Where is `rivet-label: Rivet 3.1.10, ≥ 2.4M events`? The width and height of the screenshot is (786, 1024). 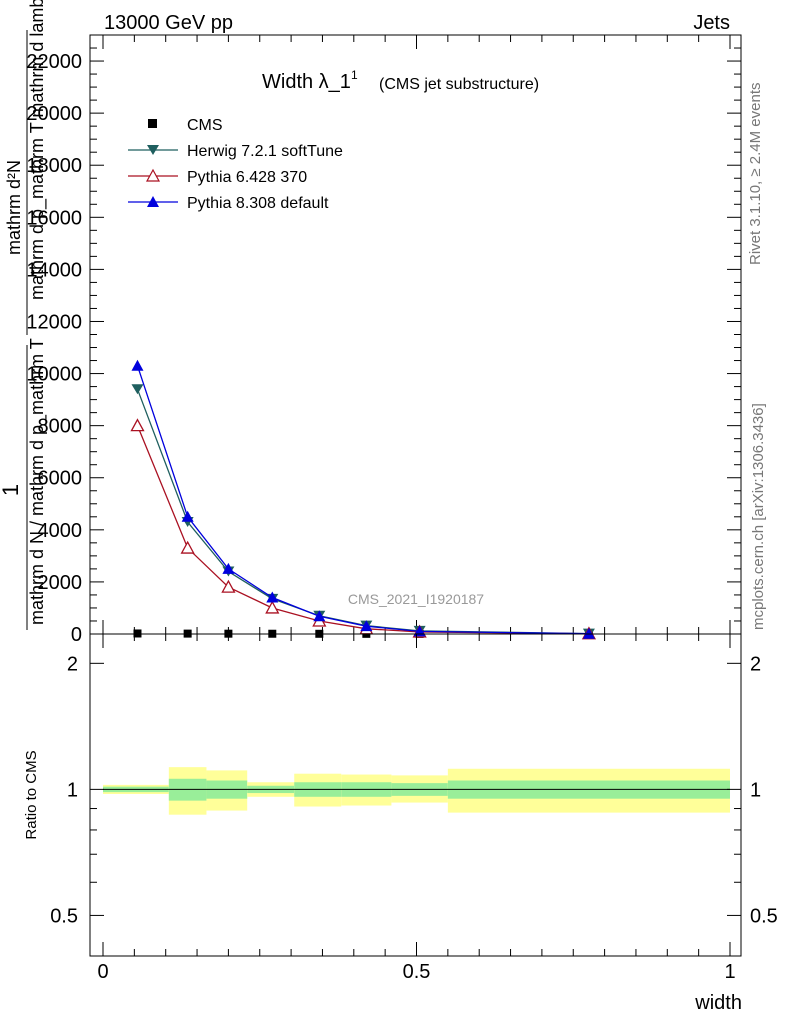 rivet-label: Rivet 3.1.10, ≥ 2.4M events is located at coordinates (755, 174).